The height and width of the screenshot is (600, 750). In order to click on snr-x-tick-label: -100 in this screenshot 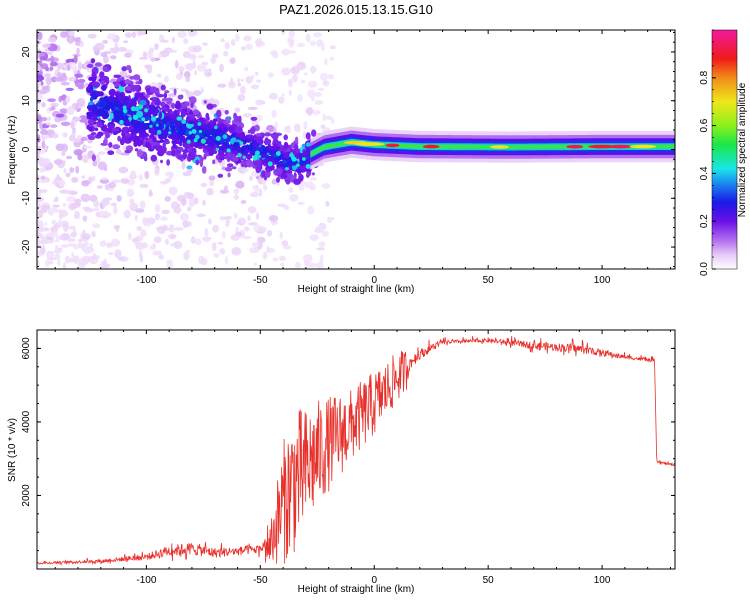, I will do `click(146, 580)`.